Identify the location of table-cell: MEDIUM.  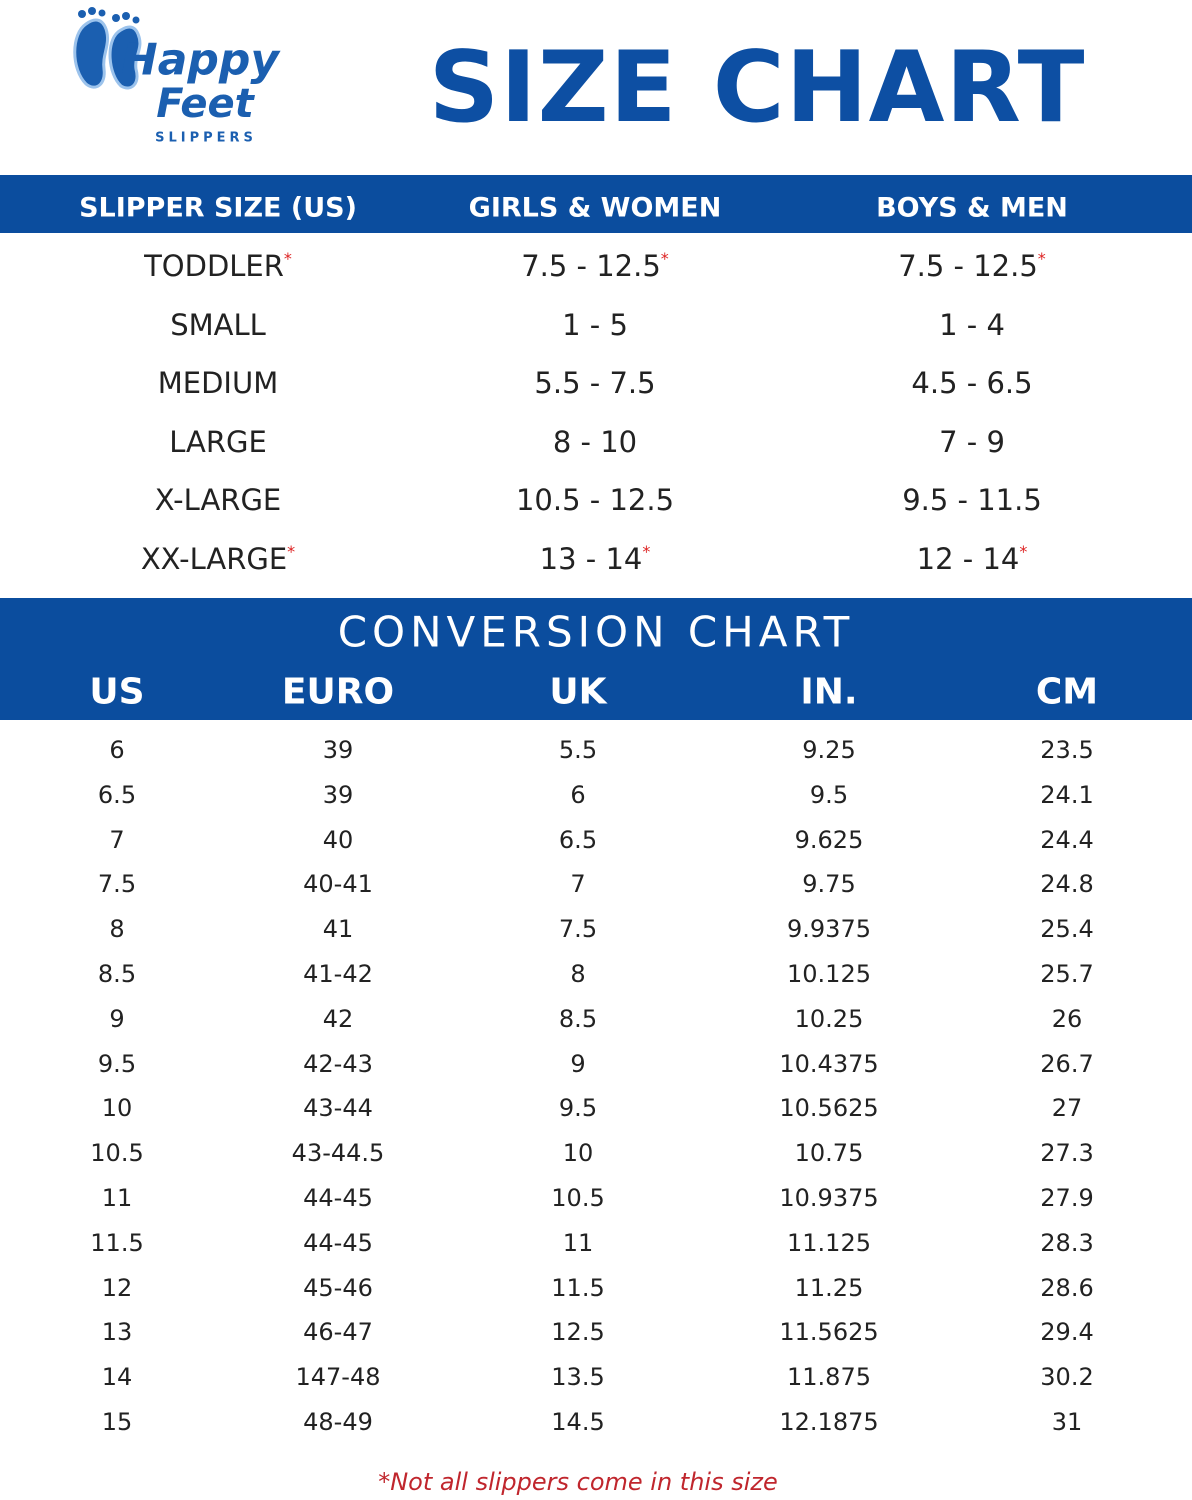
(218, 383).